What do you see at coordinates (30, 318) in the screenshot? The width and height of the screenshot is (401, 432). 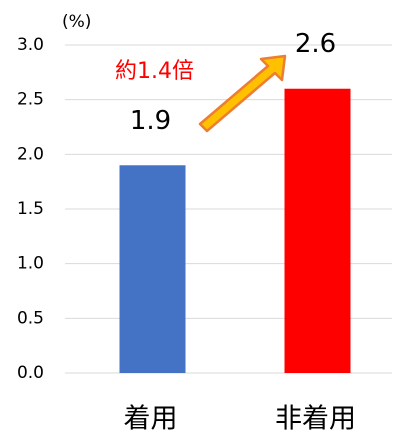 I see `y-tick-label: 0.5` at bounding box center [30, 318].